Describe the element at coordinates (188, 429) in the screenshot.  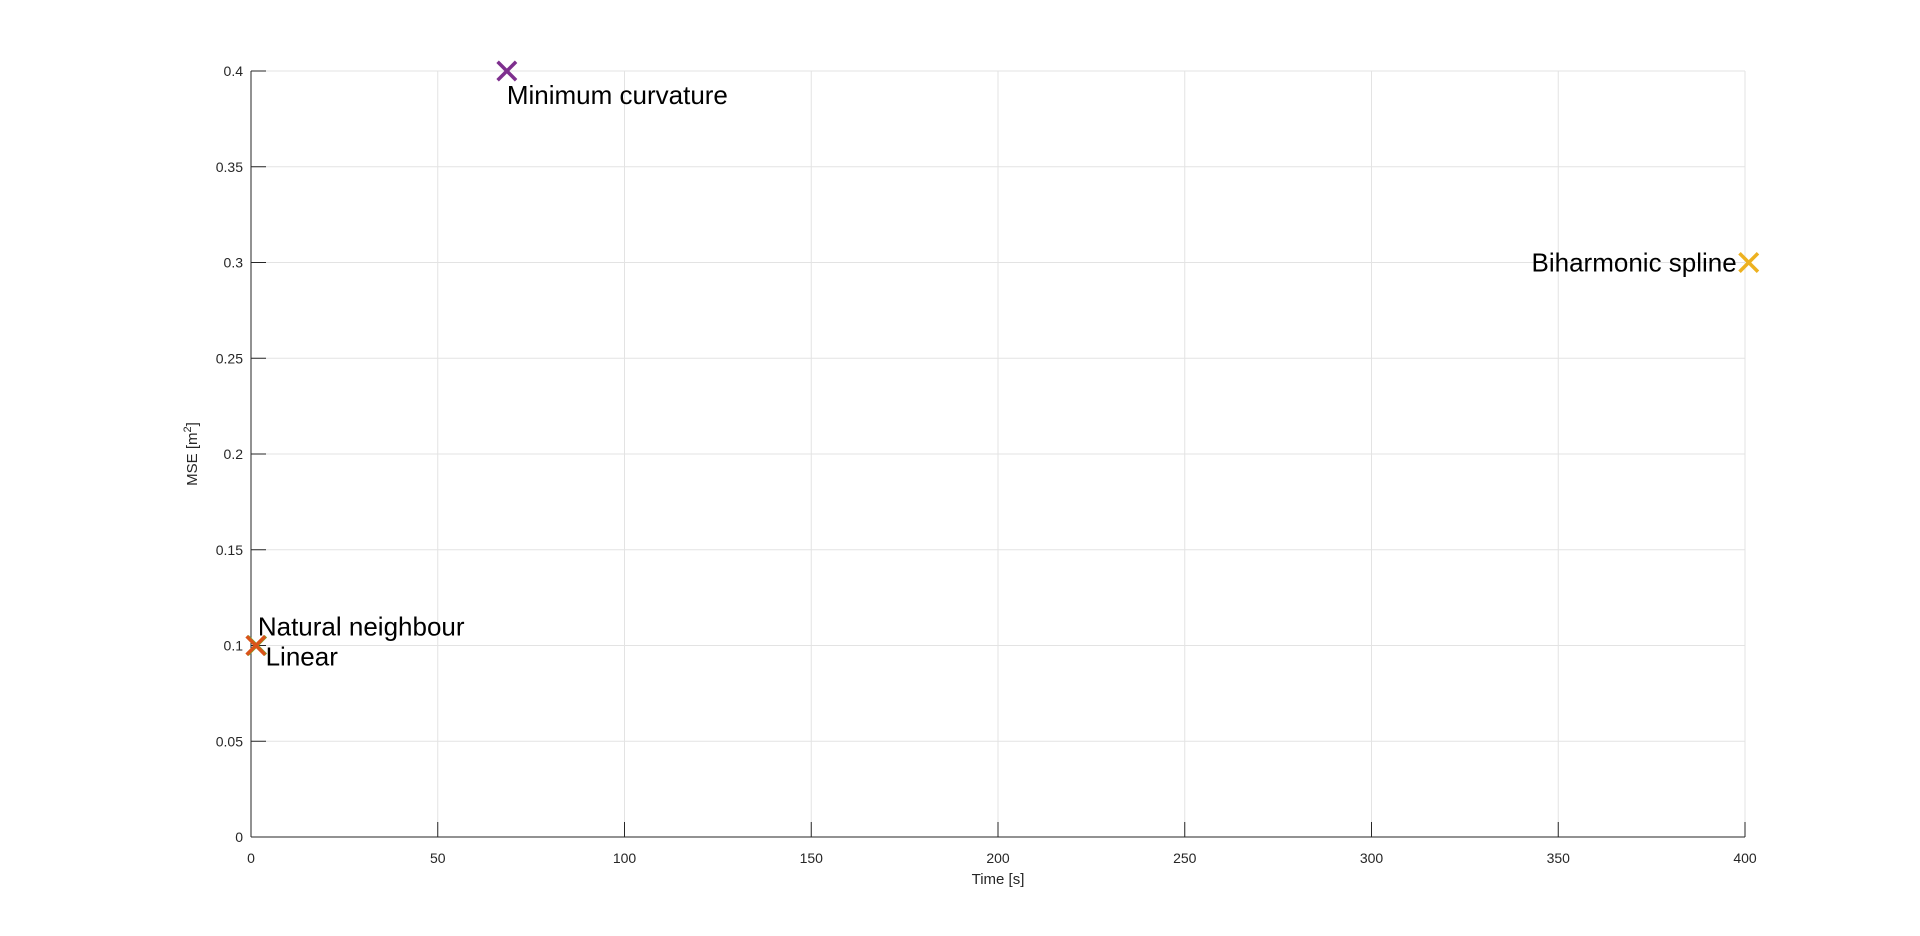
I see `y-axis-label-superscript: 2` at that location.